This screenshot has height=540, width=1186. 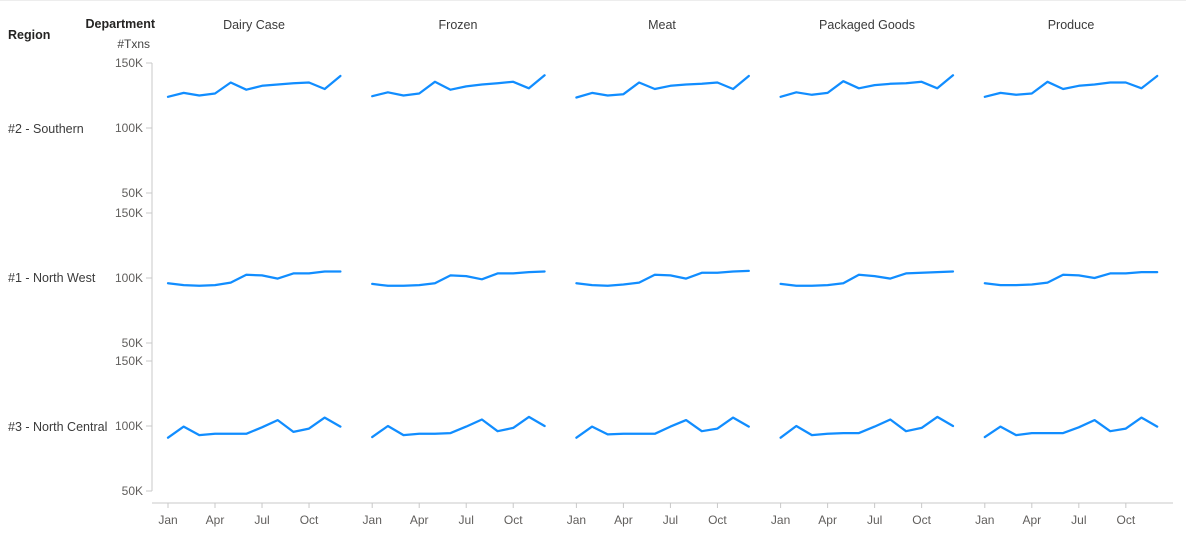 I want to click on column-title-dairy-case: Dairy Case, so click(x=254, y=25).